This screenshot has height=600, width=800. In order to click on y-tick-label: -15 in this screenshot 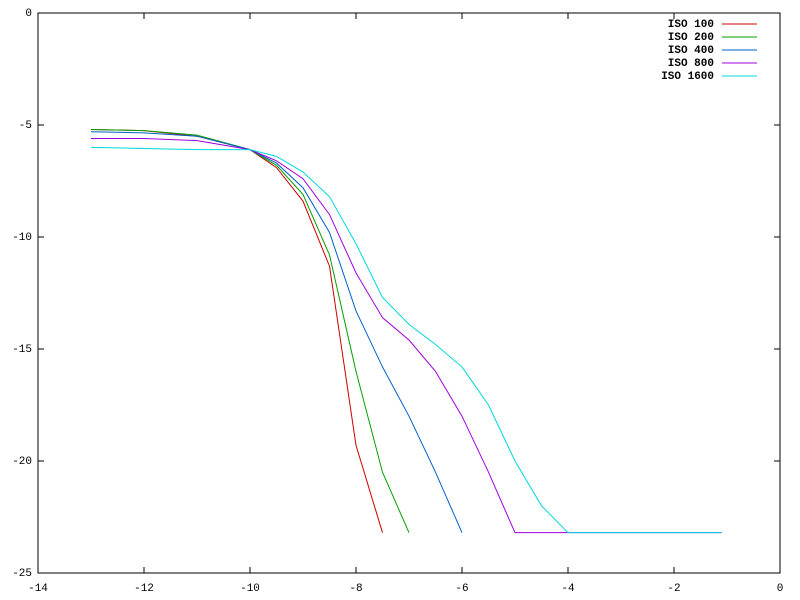, I will do `click(22, 350)`.